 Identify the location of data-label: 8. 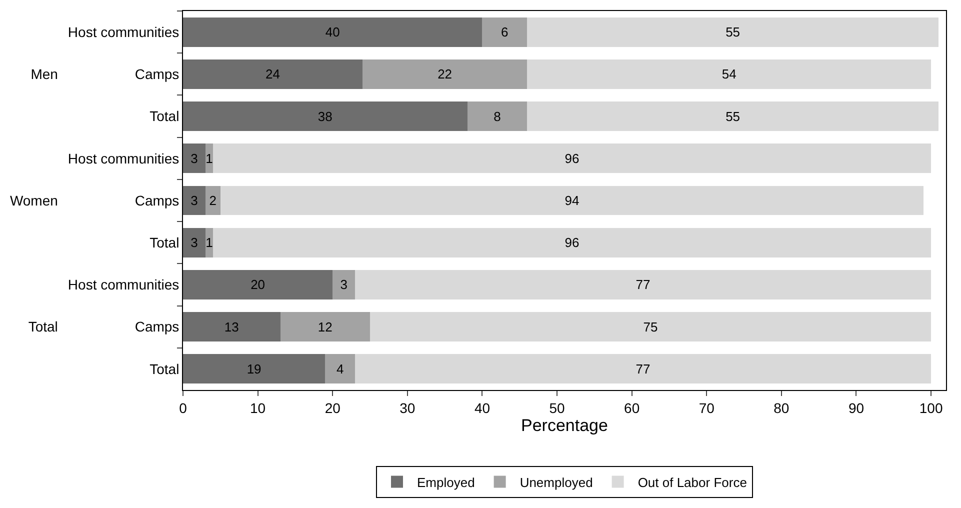
(497, 116).